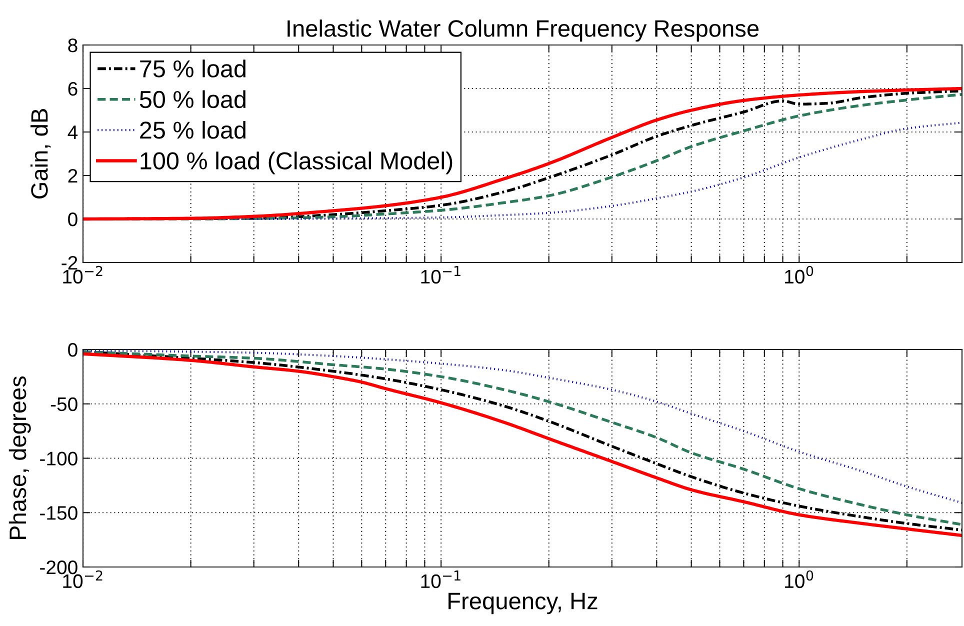 The width and height of the screenshot is (964, 626). Describe the element at coordinates (193, 69) in the screenshot. I see `legend-label: 75 % load` at that location.